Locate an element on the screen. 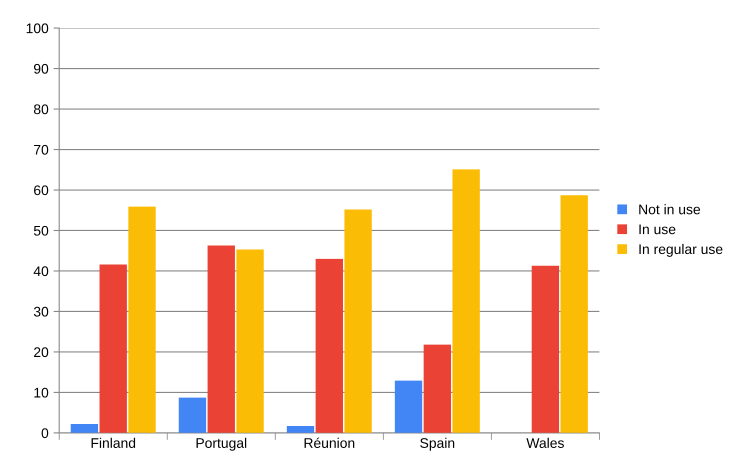 This screenshot has height=468, width=740. y-tick-label: 40 is located at coordinates (41, 271).